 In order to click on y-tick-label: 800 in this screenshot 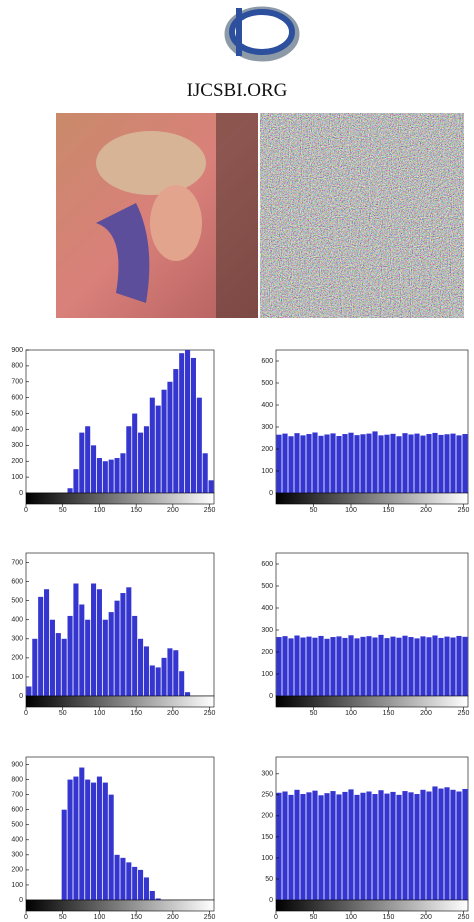, I will do `click(17, 366)`.